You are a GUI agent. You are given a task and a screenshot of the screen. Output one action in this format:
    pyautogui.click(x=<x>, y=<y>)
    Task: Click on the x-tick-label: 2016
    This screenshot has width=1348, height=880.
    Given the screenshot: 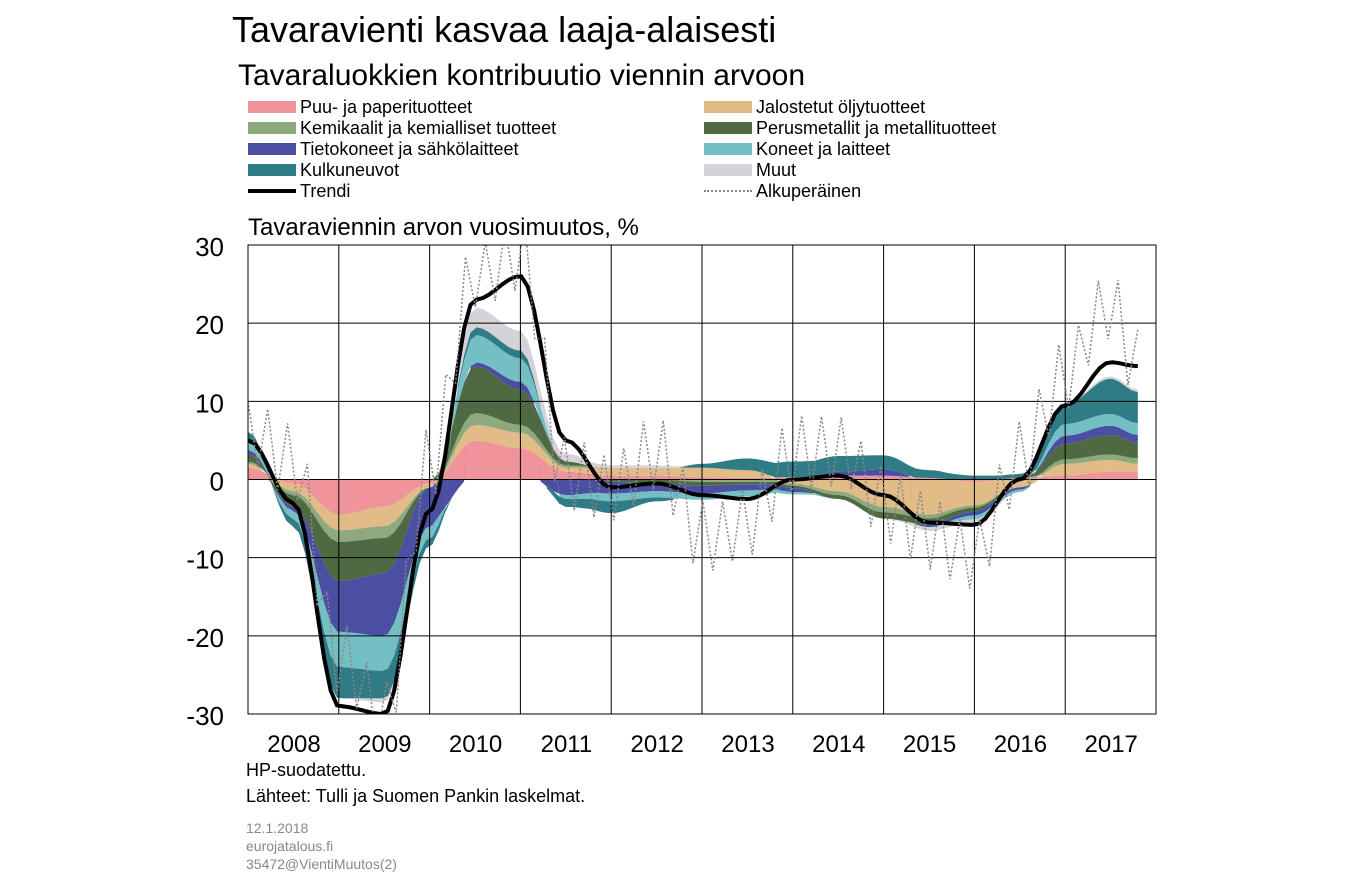 What is the action you would take?
    pyautogui.click(x=1020, y=744)
    